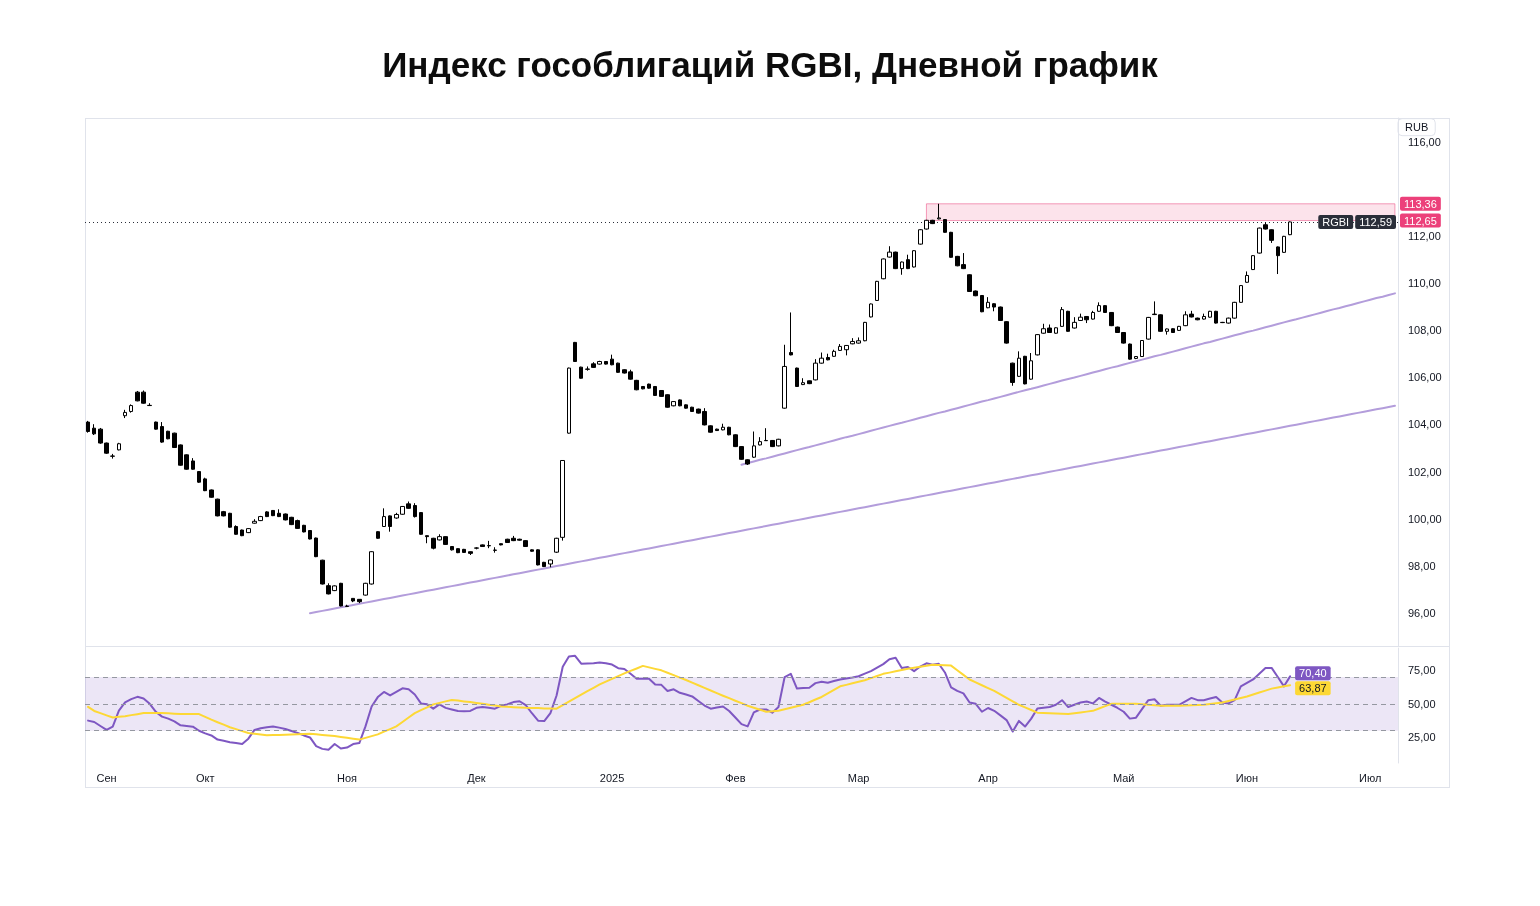 The height and width of the screenshot is (906, 1540). I want to click on ref-line-label: RGBI, so click(1336, 221).